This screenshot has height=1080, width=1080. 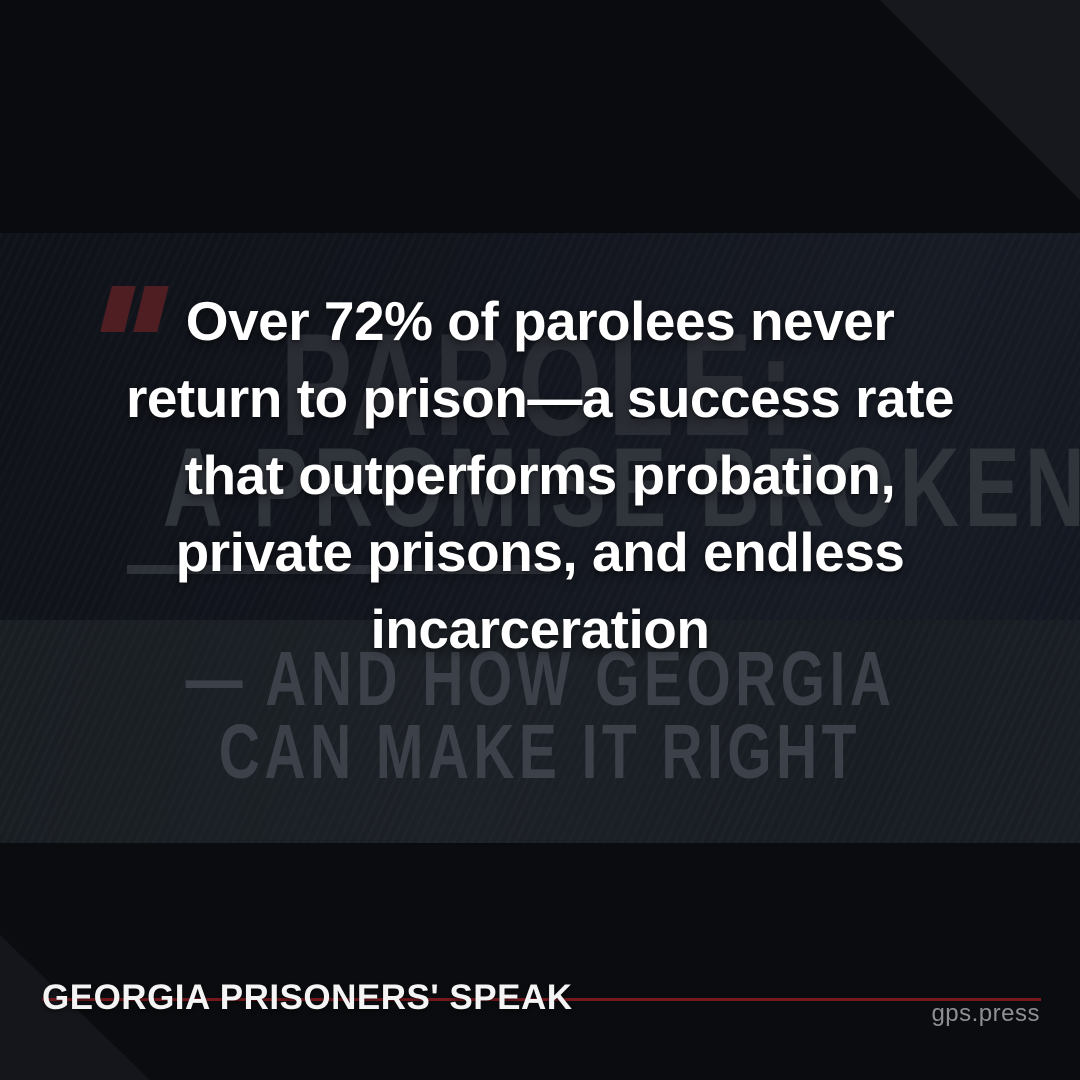 What do you see at coordinates (541, 999) in the screenshot?
I see `footer-accent-line` at bounding box center [541, 999].